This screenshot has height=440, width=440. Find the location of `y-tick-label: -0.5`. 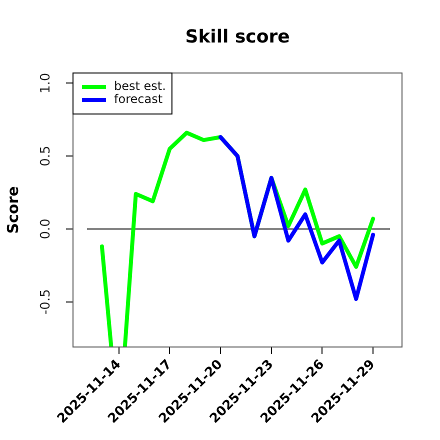

y-tick-label: -0.5 is located at coordinates (46, 302).